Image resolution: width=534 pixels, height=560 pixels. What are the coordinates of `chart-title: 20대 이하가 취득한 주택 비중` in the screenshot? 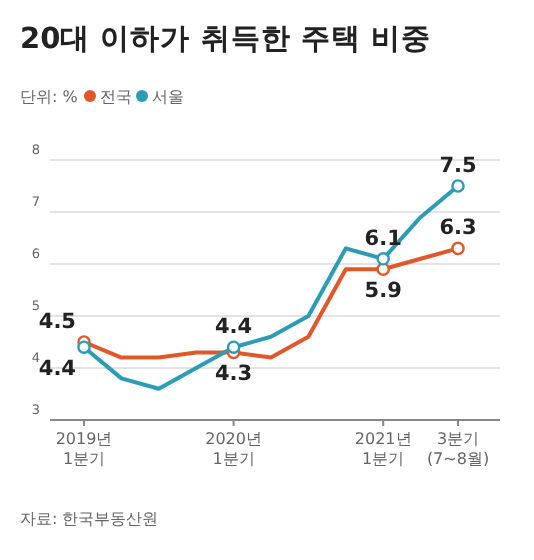 It's located at (225, 40).